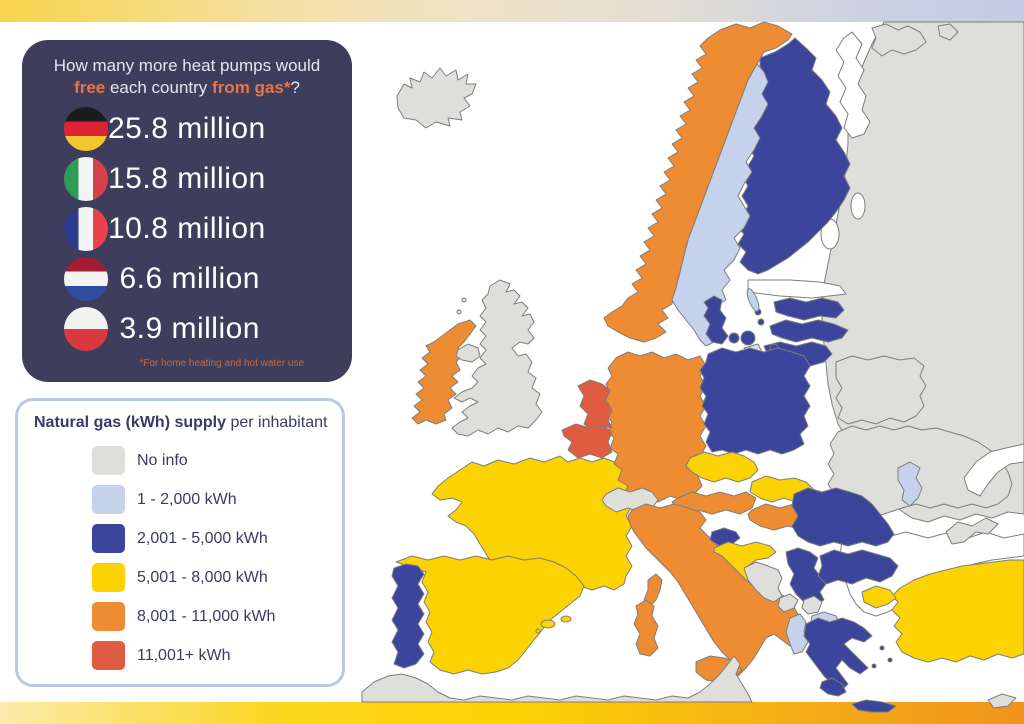 The image size is (1024, 724). What do you see at coordinates (881, 390) in the screenshot?
I see `map-country-belarus` at bounding box center [881, 390].